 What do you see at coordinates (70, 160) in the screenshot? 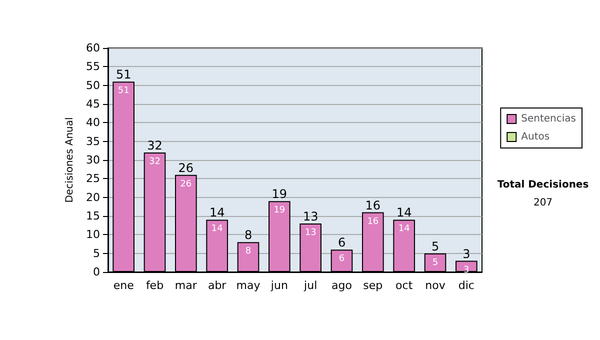
I see `y-axis-title: Decisiones Anual` at bounding box center [70, 160].